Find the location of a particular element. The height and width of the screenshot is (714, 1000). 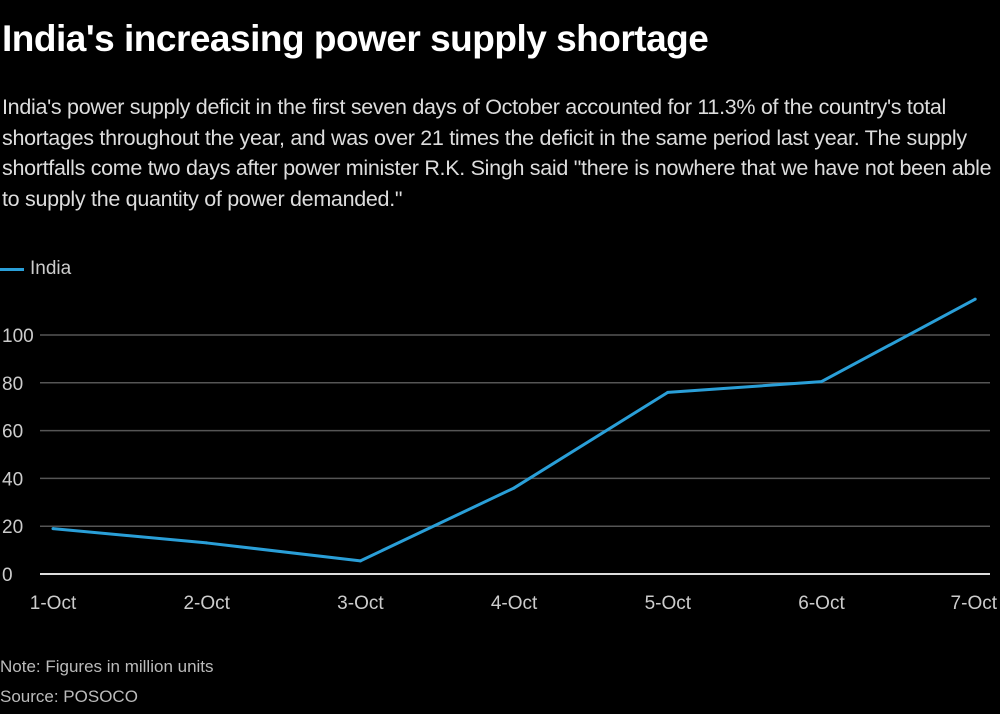

source: Source: POSOCO is located at coordinates (69, 696).